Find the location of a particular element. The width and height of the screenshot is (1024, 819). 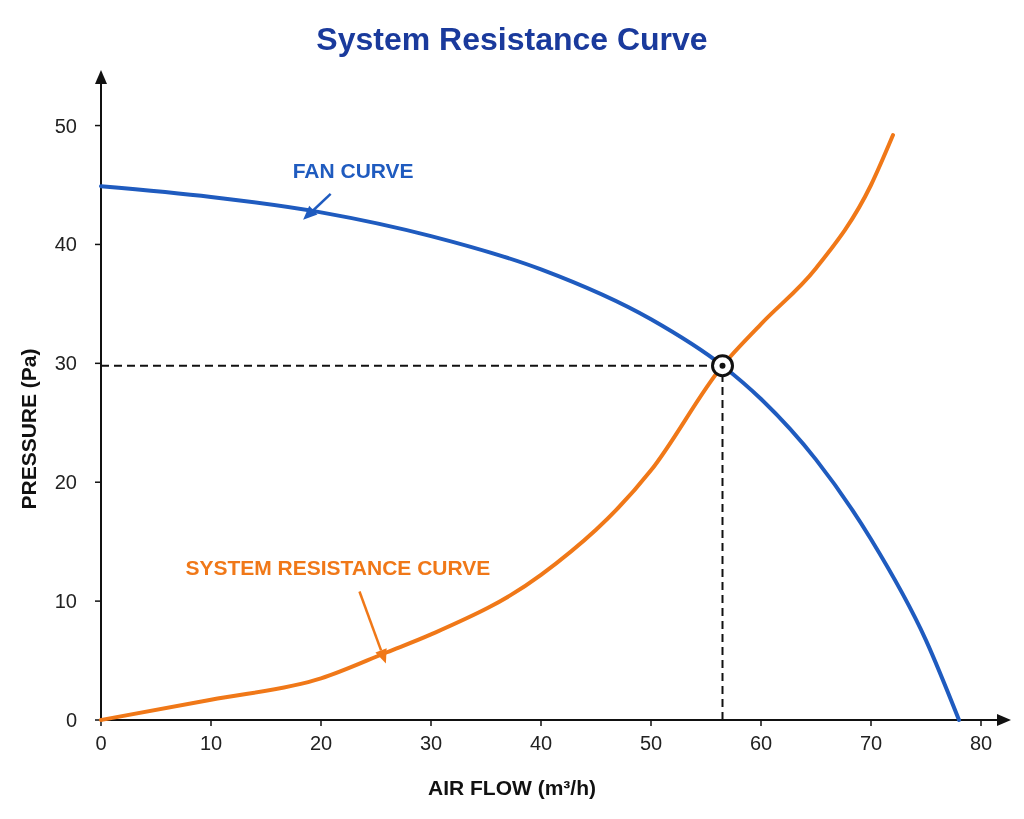

x-tick-label: 30 is located at coordinates (431, 743).